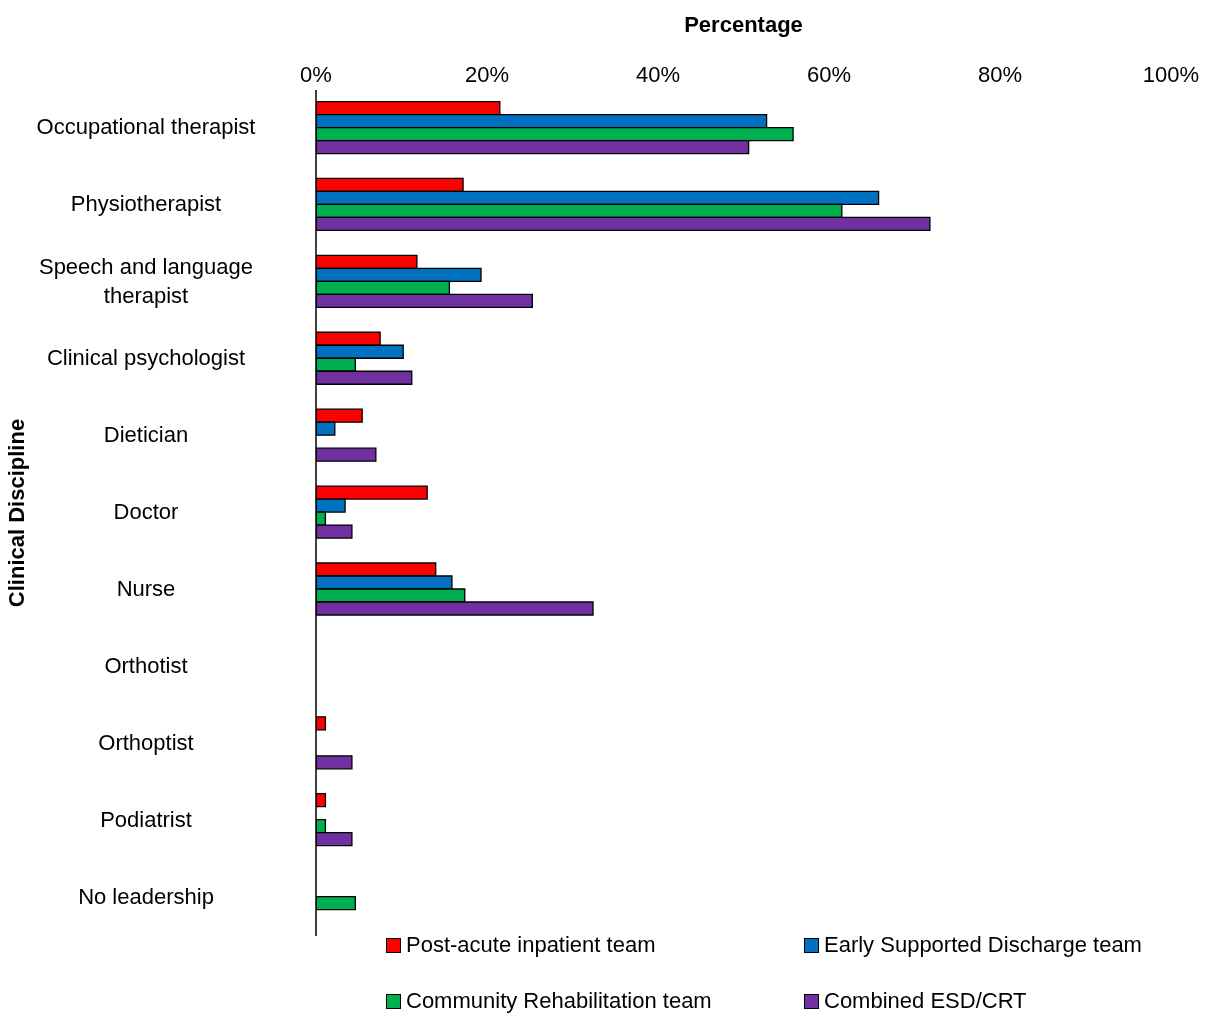 Image resolution: width=1211 pixels, height=1021 pixels. What do you see at coordinates (316, 74) in the screenshot?
I see `x-tick-label: 0%` at bounding box center [316, 74].